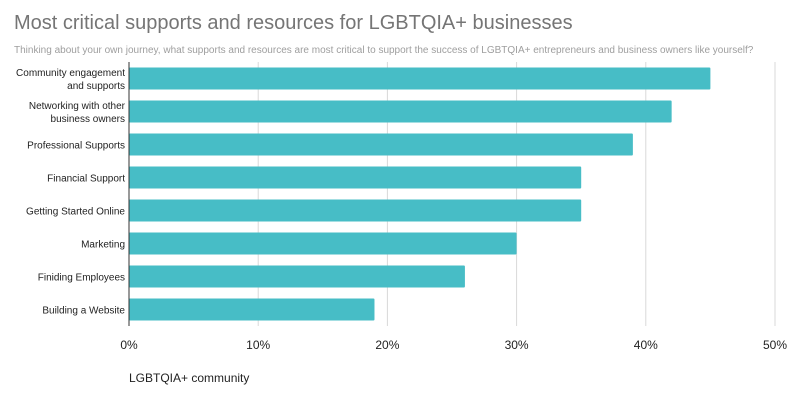  I want to click on y-category-label: and supports, so click(96, 86).